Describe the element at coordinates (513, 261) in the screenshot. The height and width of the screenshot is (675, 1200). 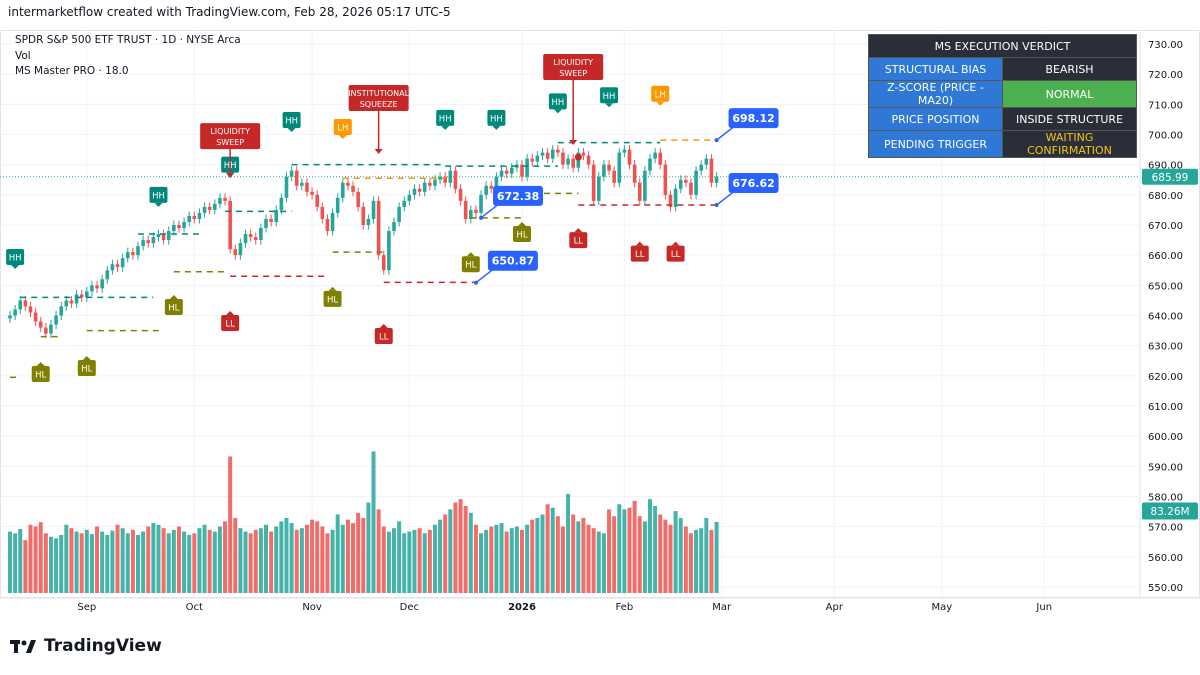
I see `callout-price: 650.87` at that location.